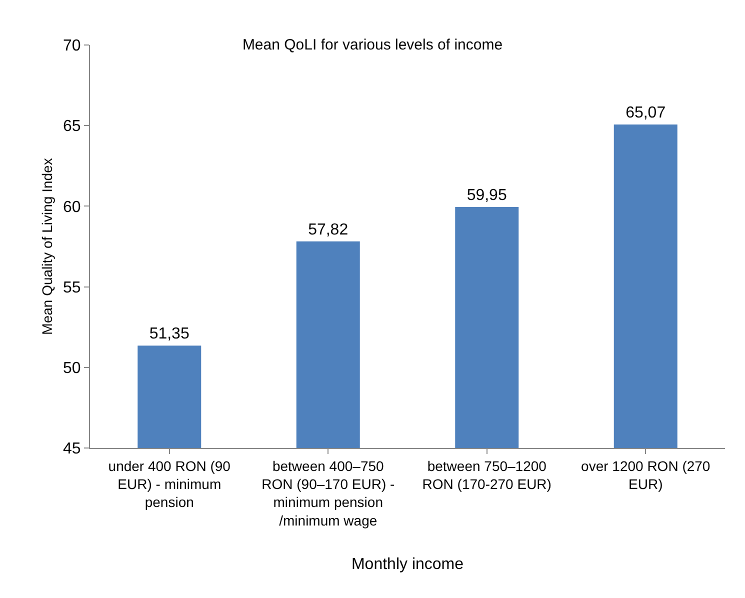 The image size is (745, 598). I want to click on y-tick-label: 60, so click(72, 207).